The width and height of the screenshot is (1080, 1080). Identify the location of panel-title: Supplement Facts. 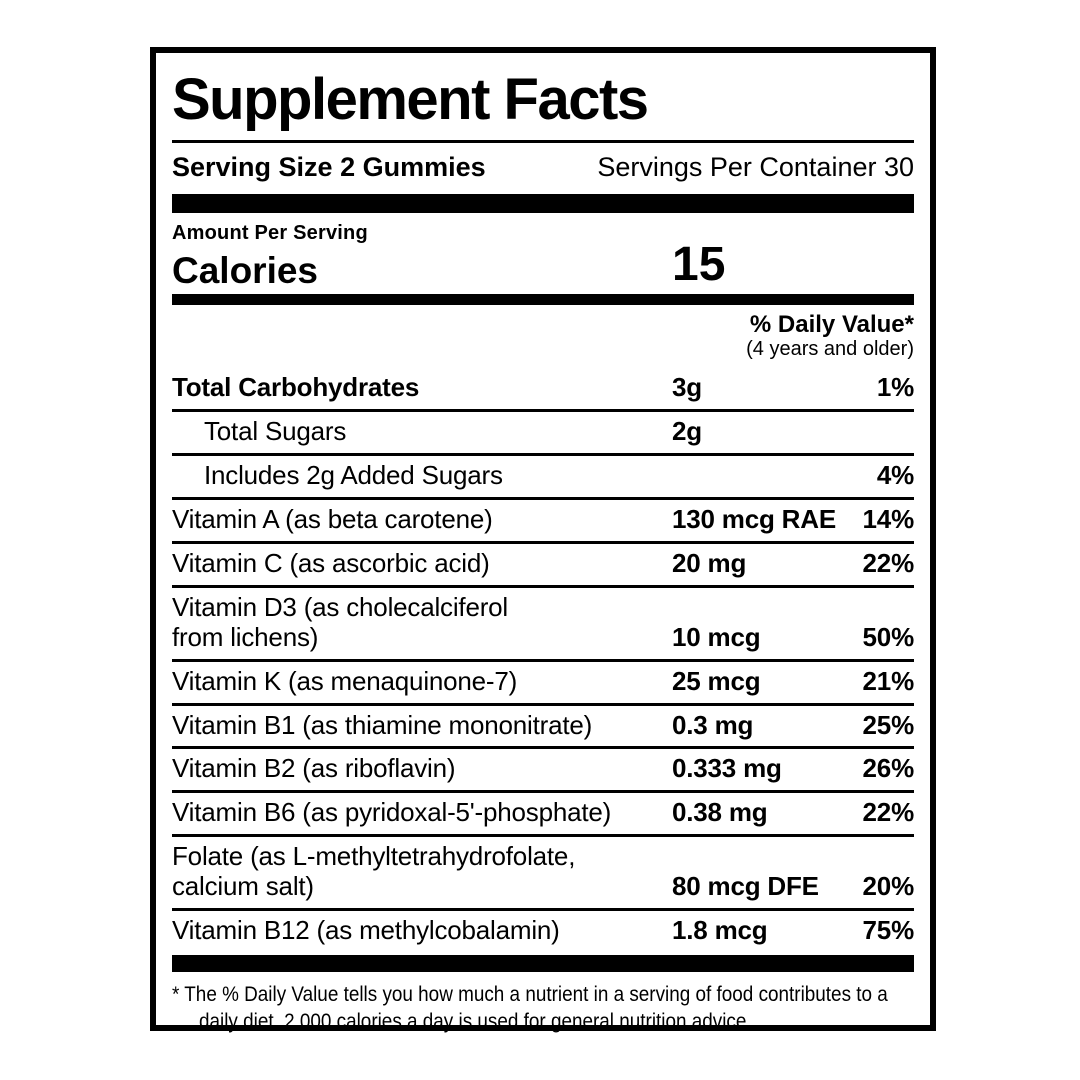
(410, 99).